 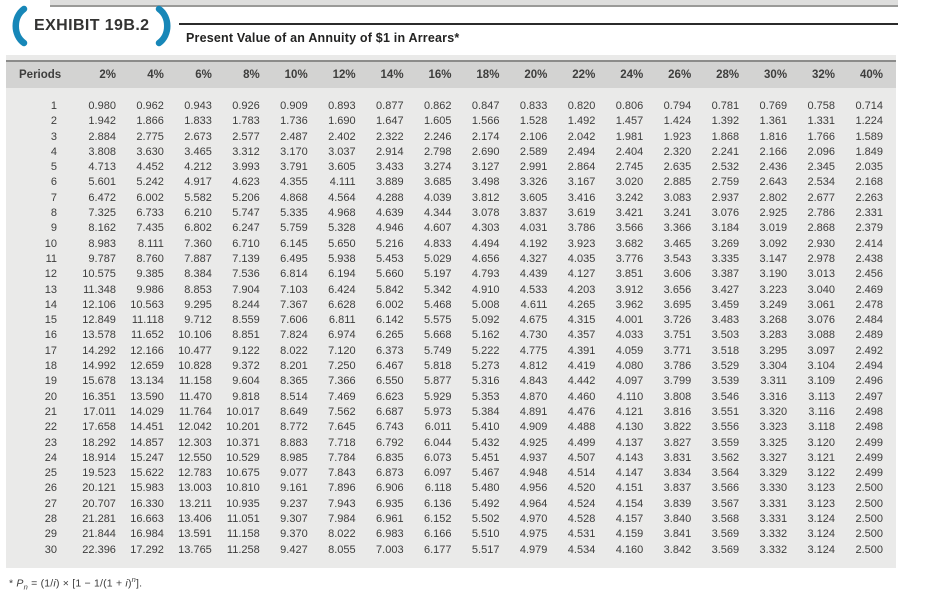 I want to click on value-cell: 2.496, so click(x=869, y=381).